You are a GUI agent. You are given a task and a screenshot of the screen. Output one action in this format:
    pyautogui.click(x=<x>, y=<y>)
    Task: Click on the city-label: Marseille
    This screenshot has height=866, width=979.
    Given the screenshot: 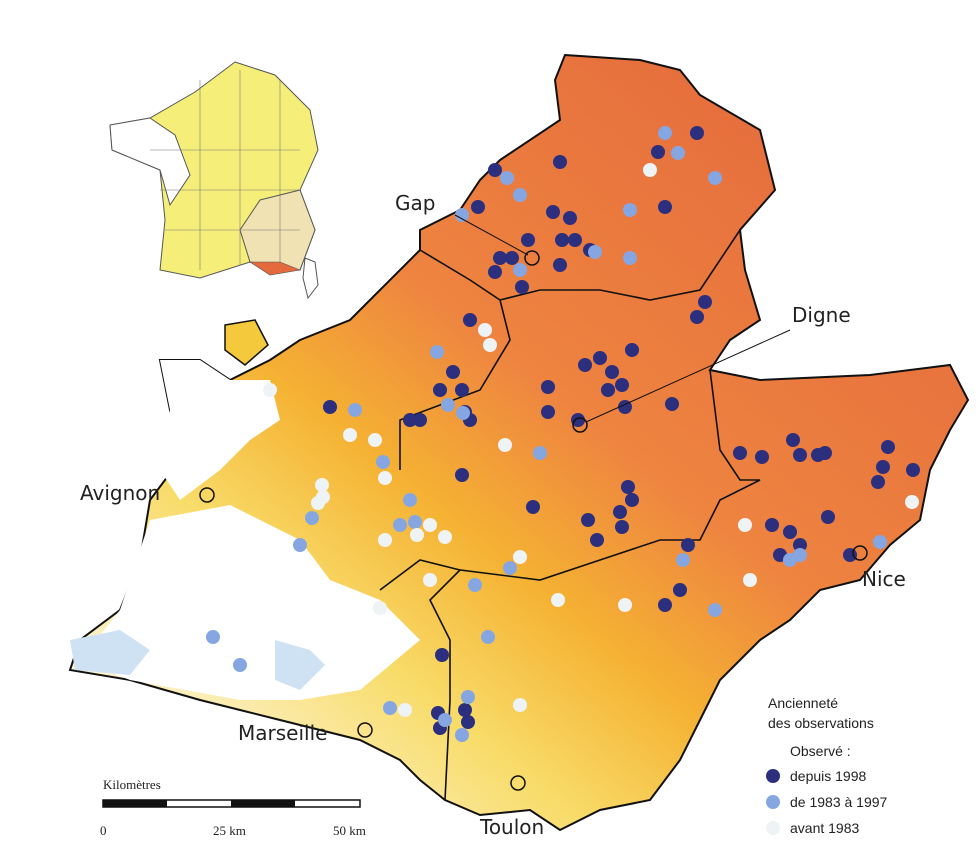 What is the action you would take?
    pyautogui.click(x=282, y=733)
    